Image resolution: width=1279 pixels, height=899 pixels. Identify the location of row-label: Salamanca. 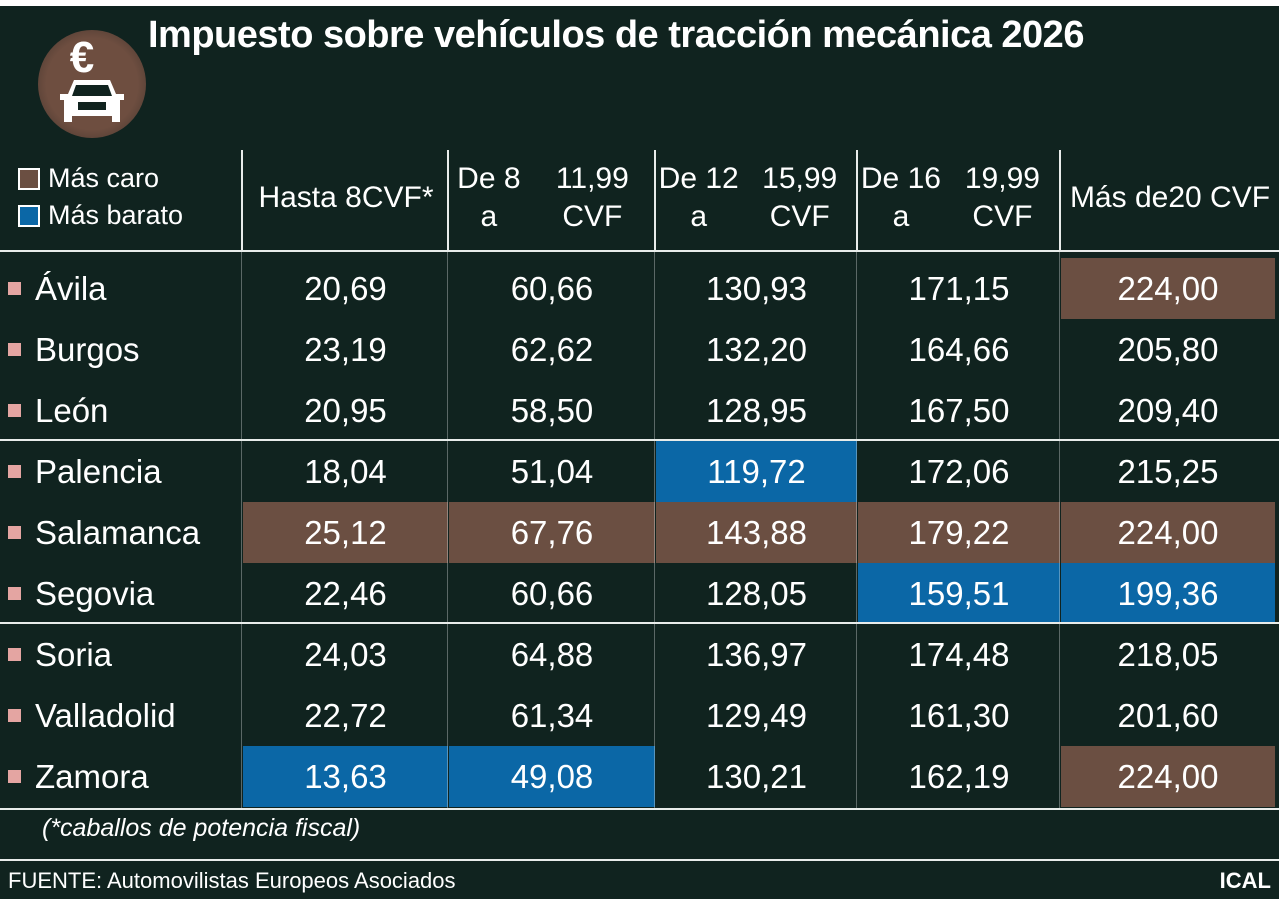
(104, 532).